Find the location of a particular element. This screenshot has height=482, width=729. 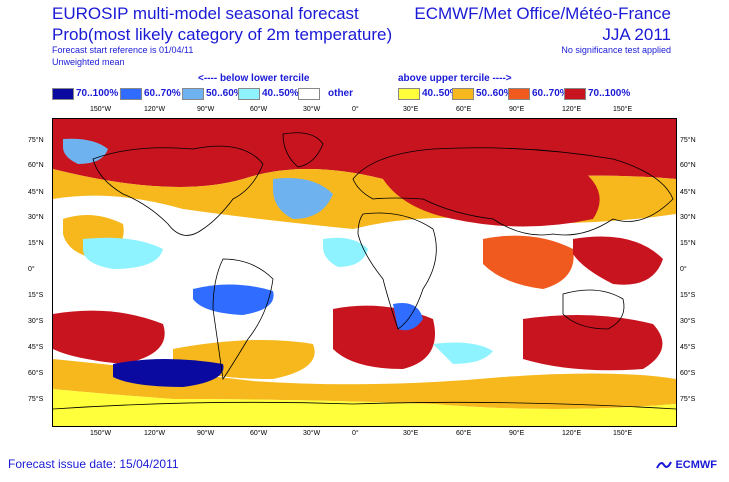

below-tercile-label: <---- below lower tercile is located at coordinates (254, 78).